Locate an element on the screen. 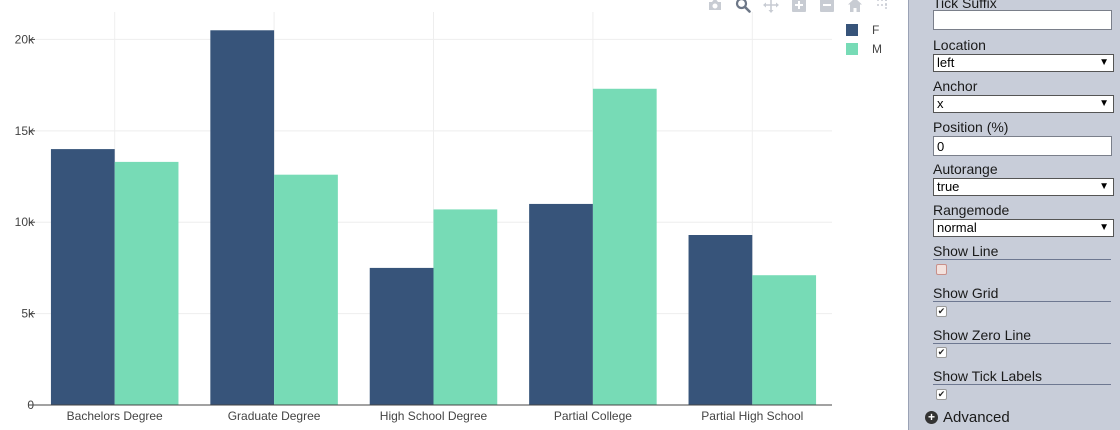  show-line-checkbox is located at coordinates (941, 269).